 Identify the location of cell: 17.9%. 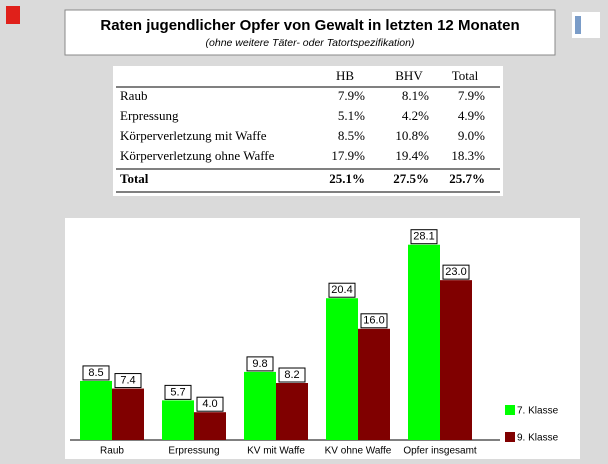
(348, 155).